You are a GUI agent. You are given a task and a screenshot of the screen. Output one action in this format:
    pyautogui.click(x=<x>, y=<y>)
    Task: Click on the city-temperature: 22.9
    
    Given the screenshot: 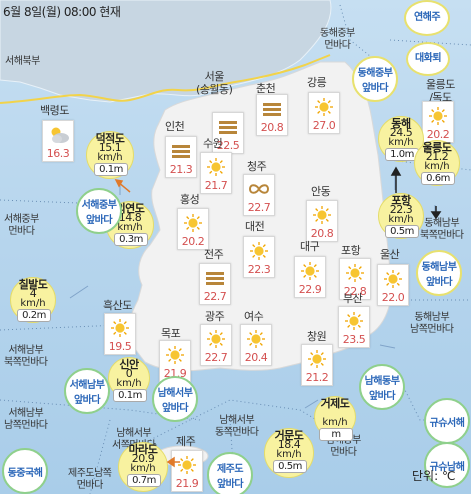 What is the action you would take?
    pyautogui.click(x=310, y=289)
    